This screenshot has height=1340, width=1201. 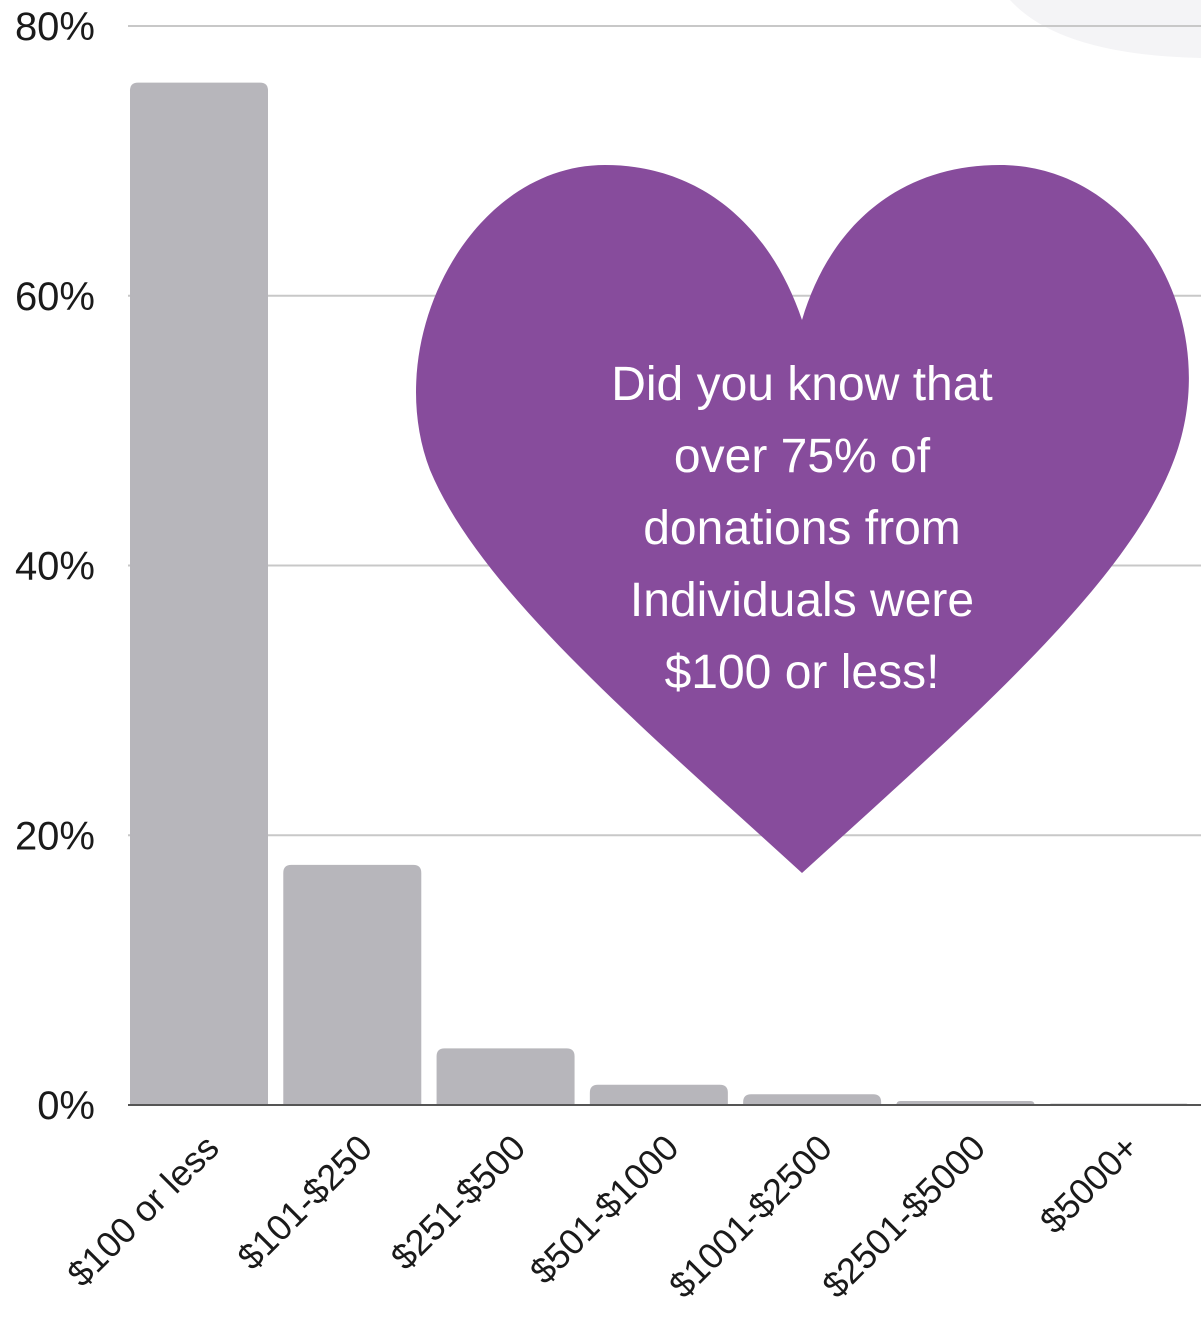 I want to click on y-tick-label: 60%, so click(x=55, y=297).